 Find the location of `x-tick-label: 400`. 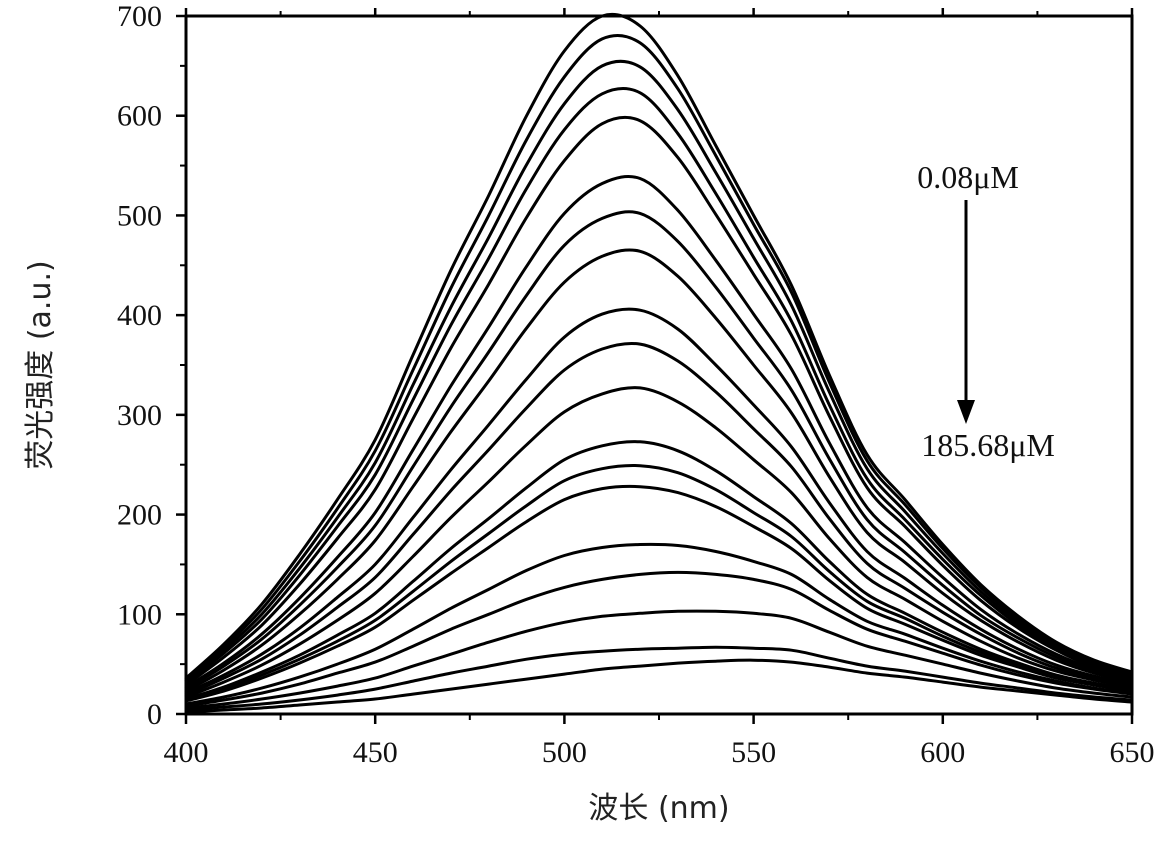

x-tick-label: 400 is located at coordinates (186, 752).